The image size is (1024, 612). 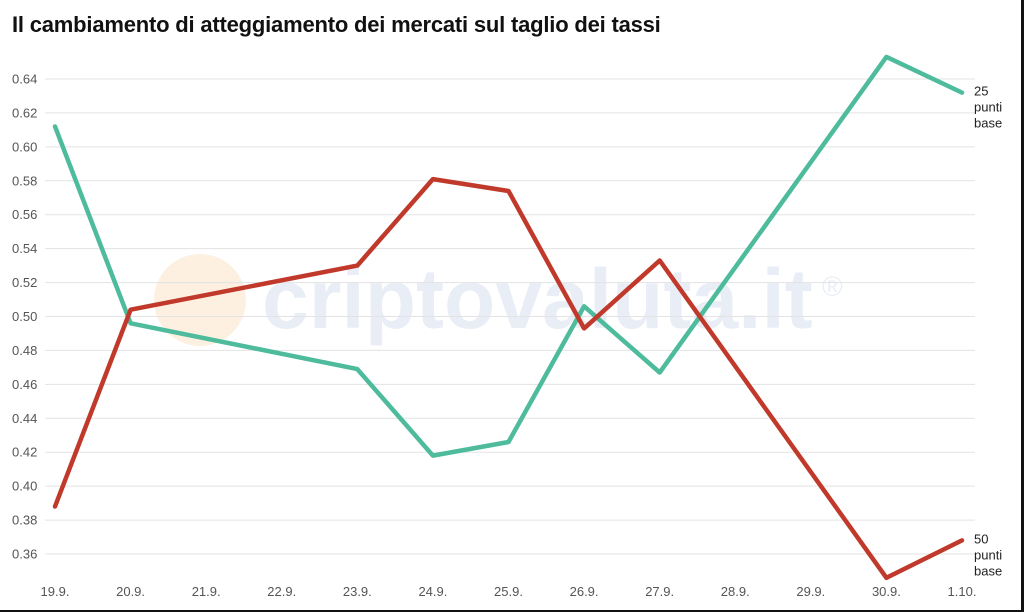 What do you see at coordinates (24, 79) in the screenshot?
I see `y-tick-label: 0.64` at bounding box center [24, 79].